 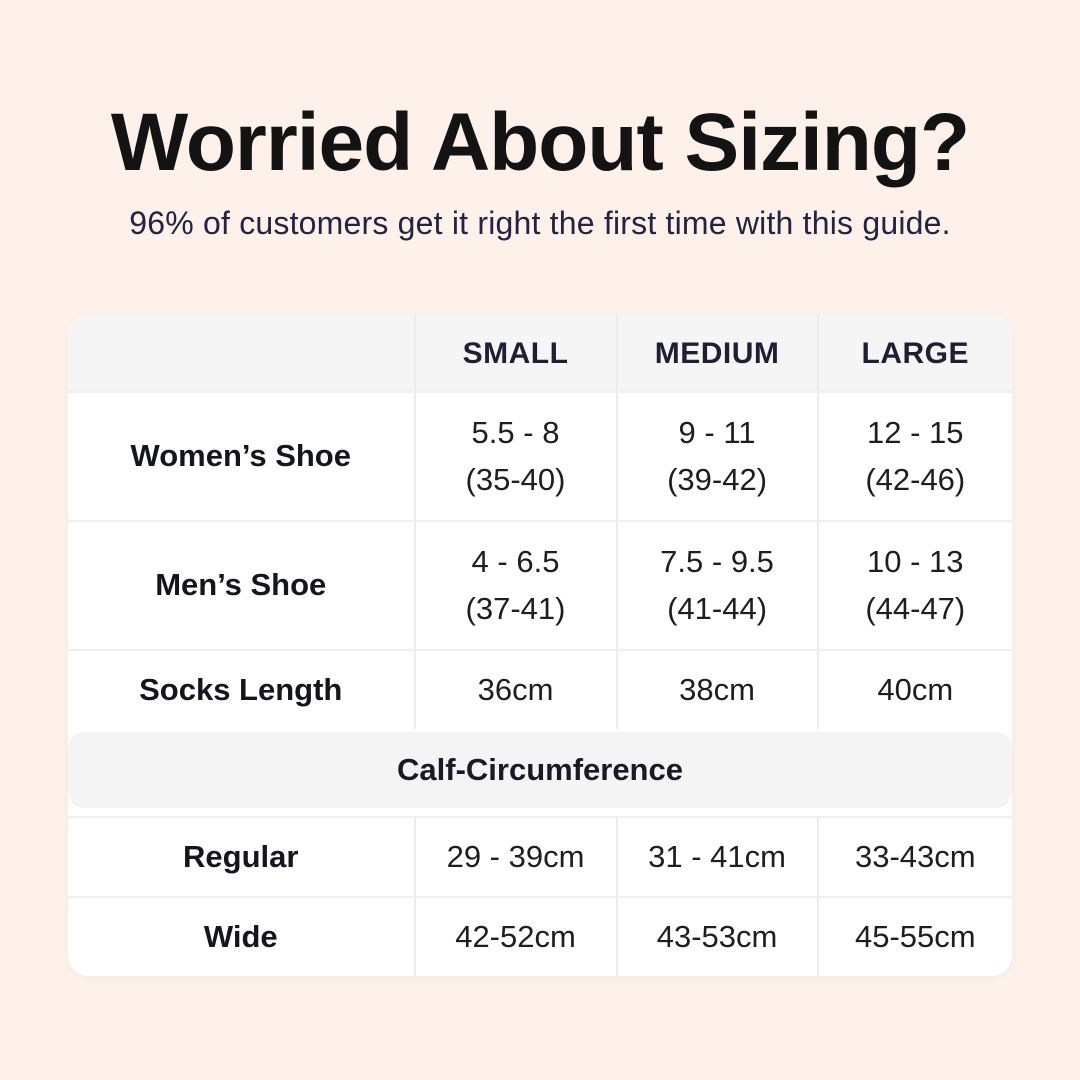 I want to click on value-cell-large: 40cm, so click(x=914, y=690).